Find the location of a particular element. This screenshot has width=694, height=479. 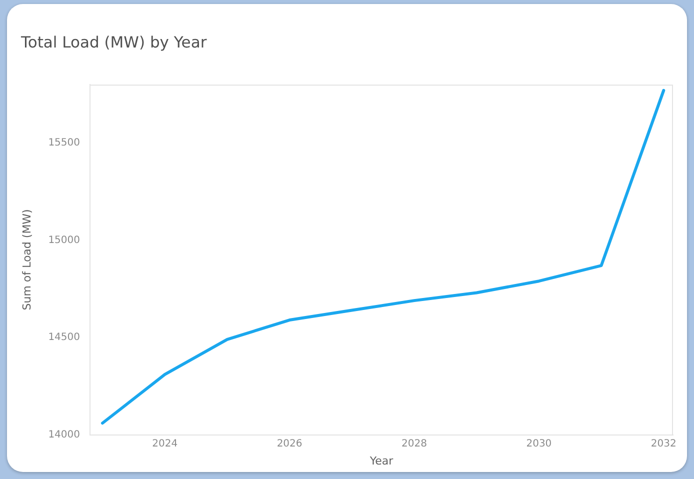

y-axis-title: Sum of Load (MW) is located at coordinates (27, 259).